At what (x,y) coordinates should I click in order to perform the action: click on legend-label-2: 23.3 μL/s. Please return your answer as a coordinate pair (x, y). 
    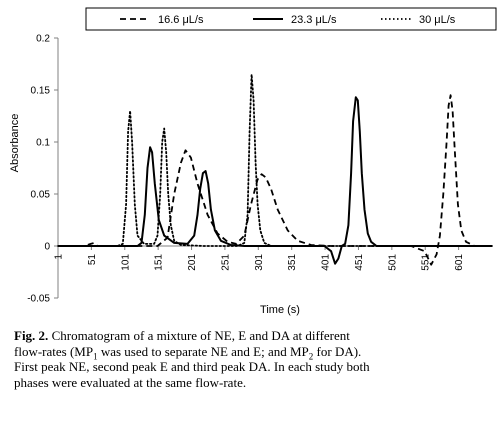
    Looking at the image, I should click on (314, 20).